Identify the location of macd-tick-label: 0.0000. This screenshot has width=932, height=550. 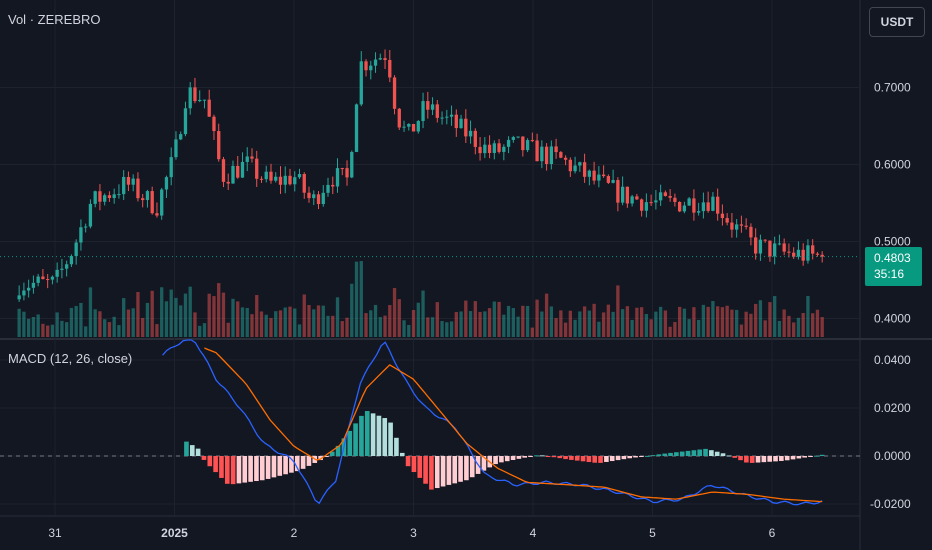
(892, 456).